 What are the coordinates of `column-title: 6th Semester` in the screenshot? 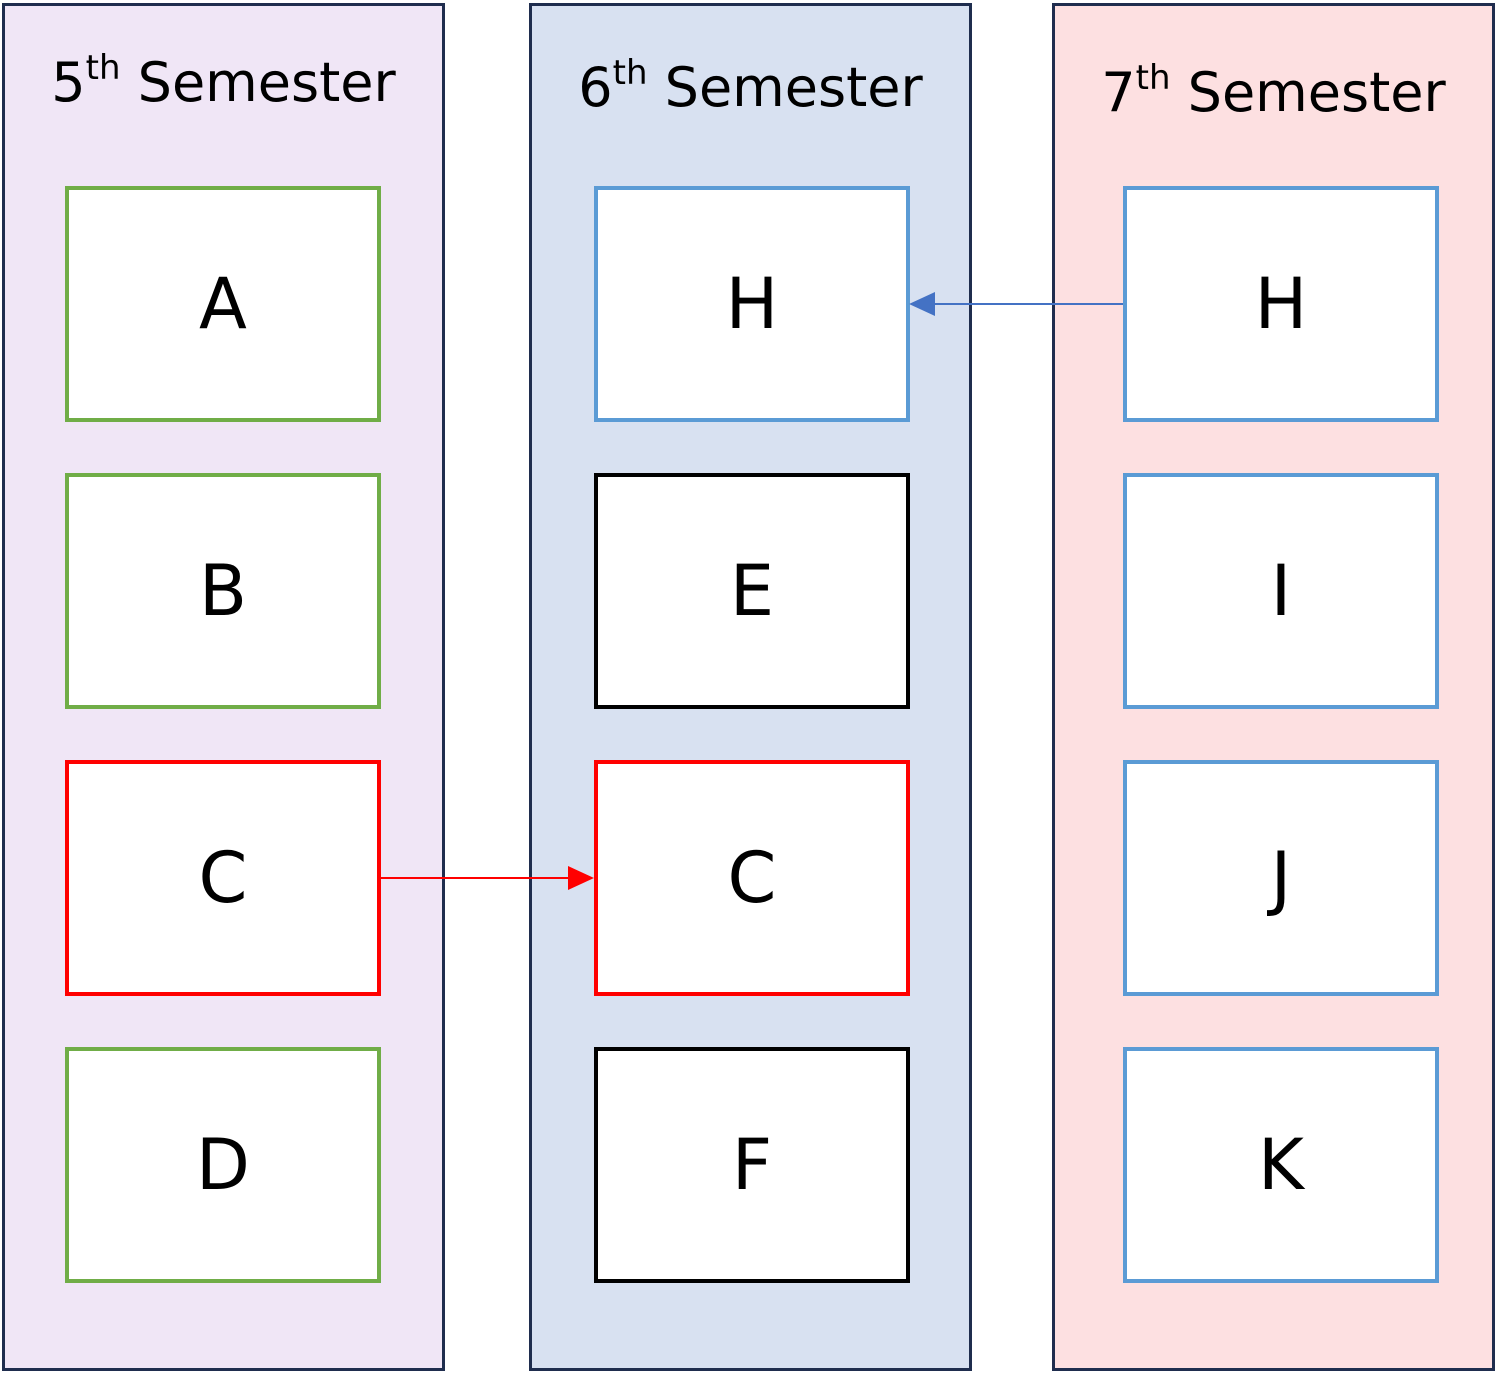 It's located at (750, 86).